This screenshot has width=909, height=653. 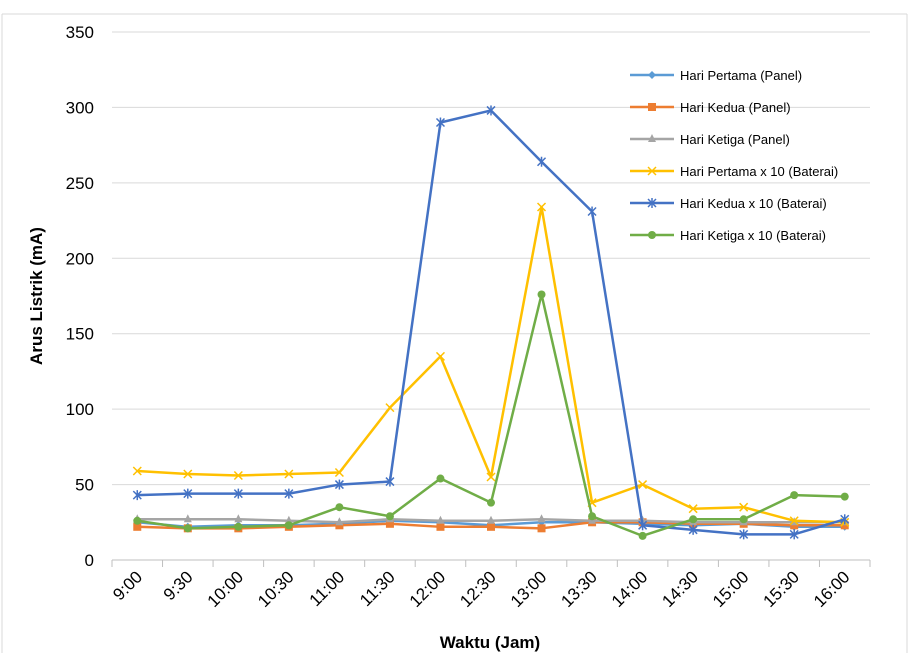 I want to click on x-tick-label: 13:00, so click(x=529, y=589).